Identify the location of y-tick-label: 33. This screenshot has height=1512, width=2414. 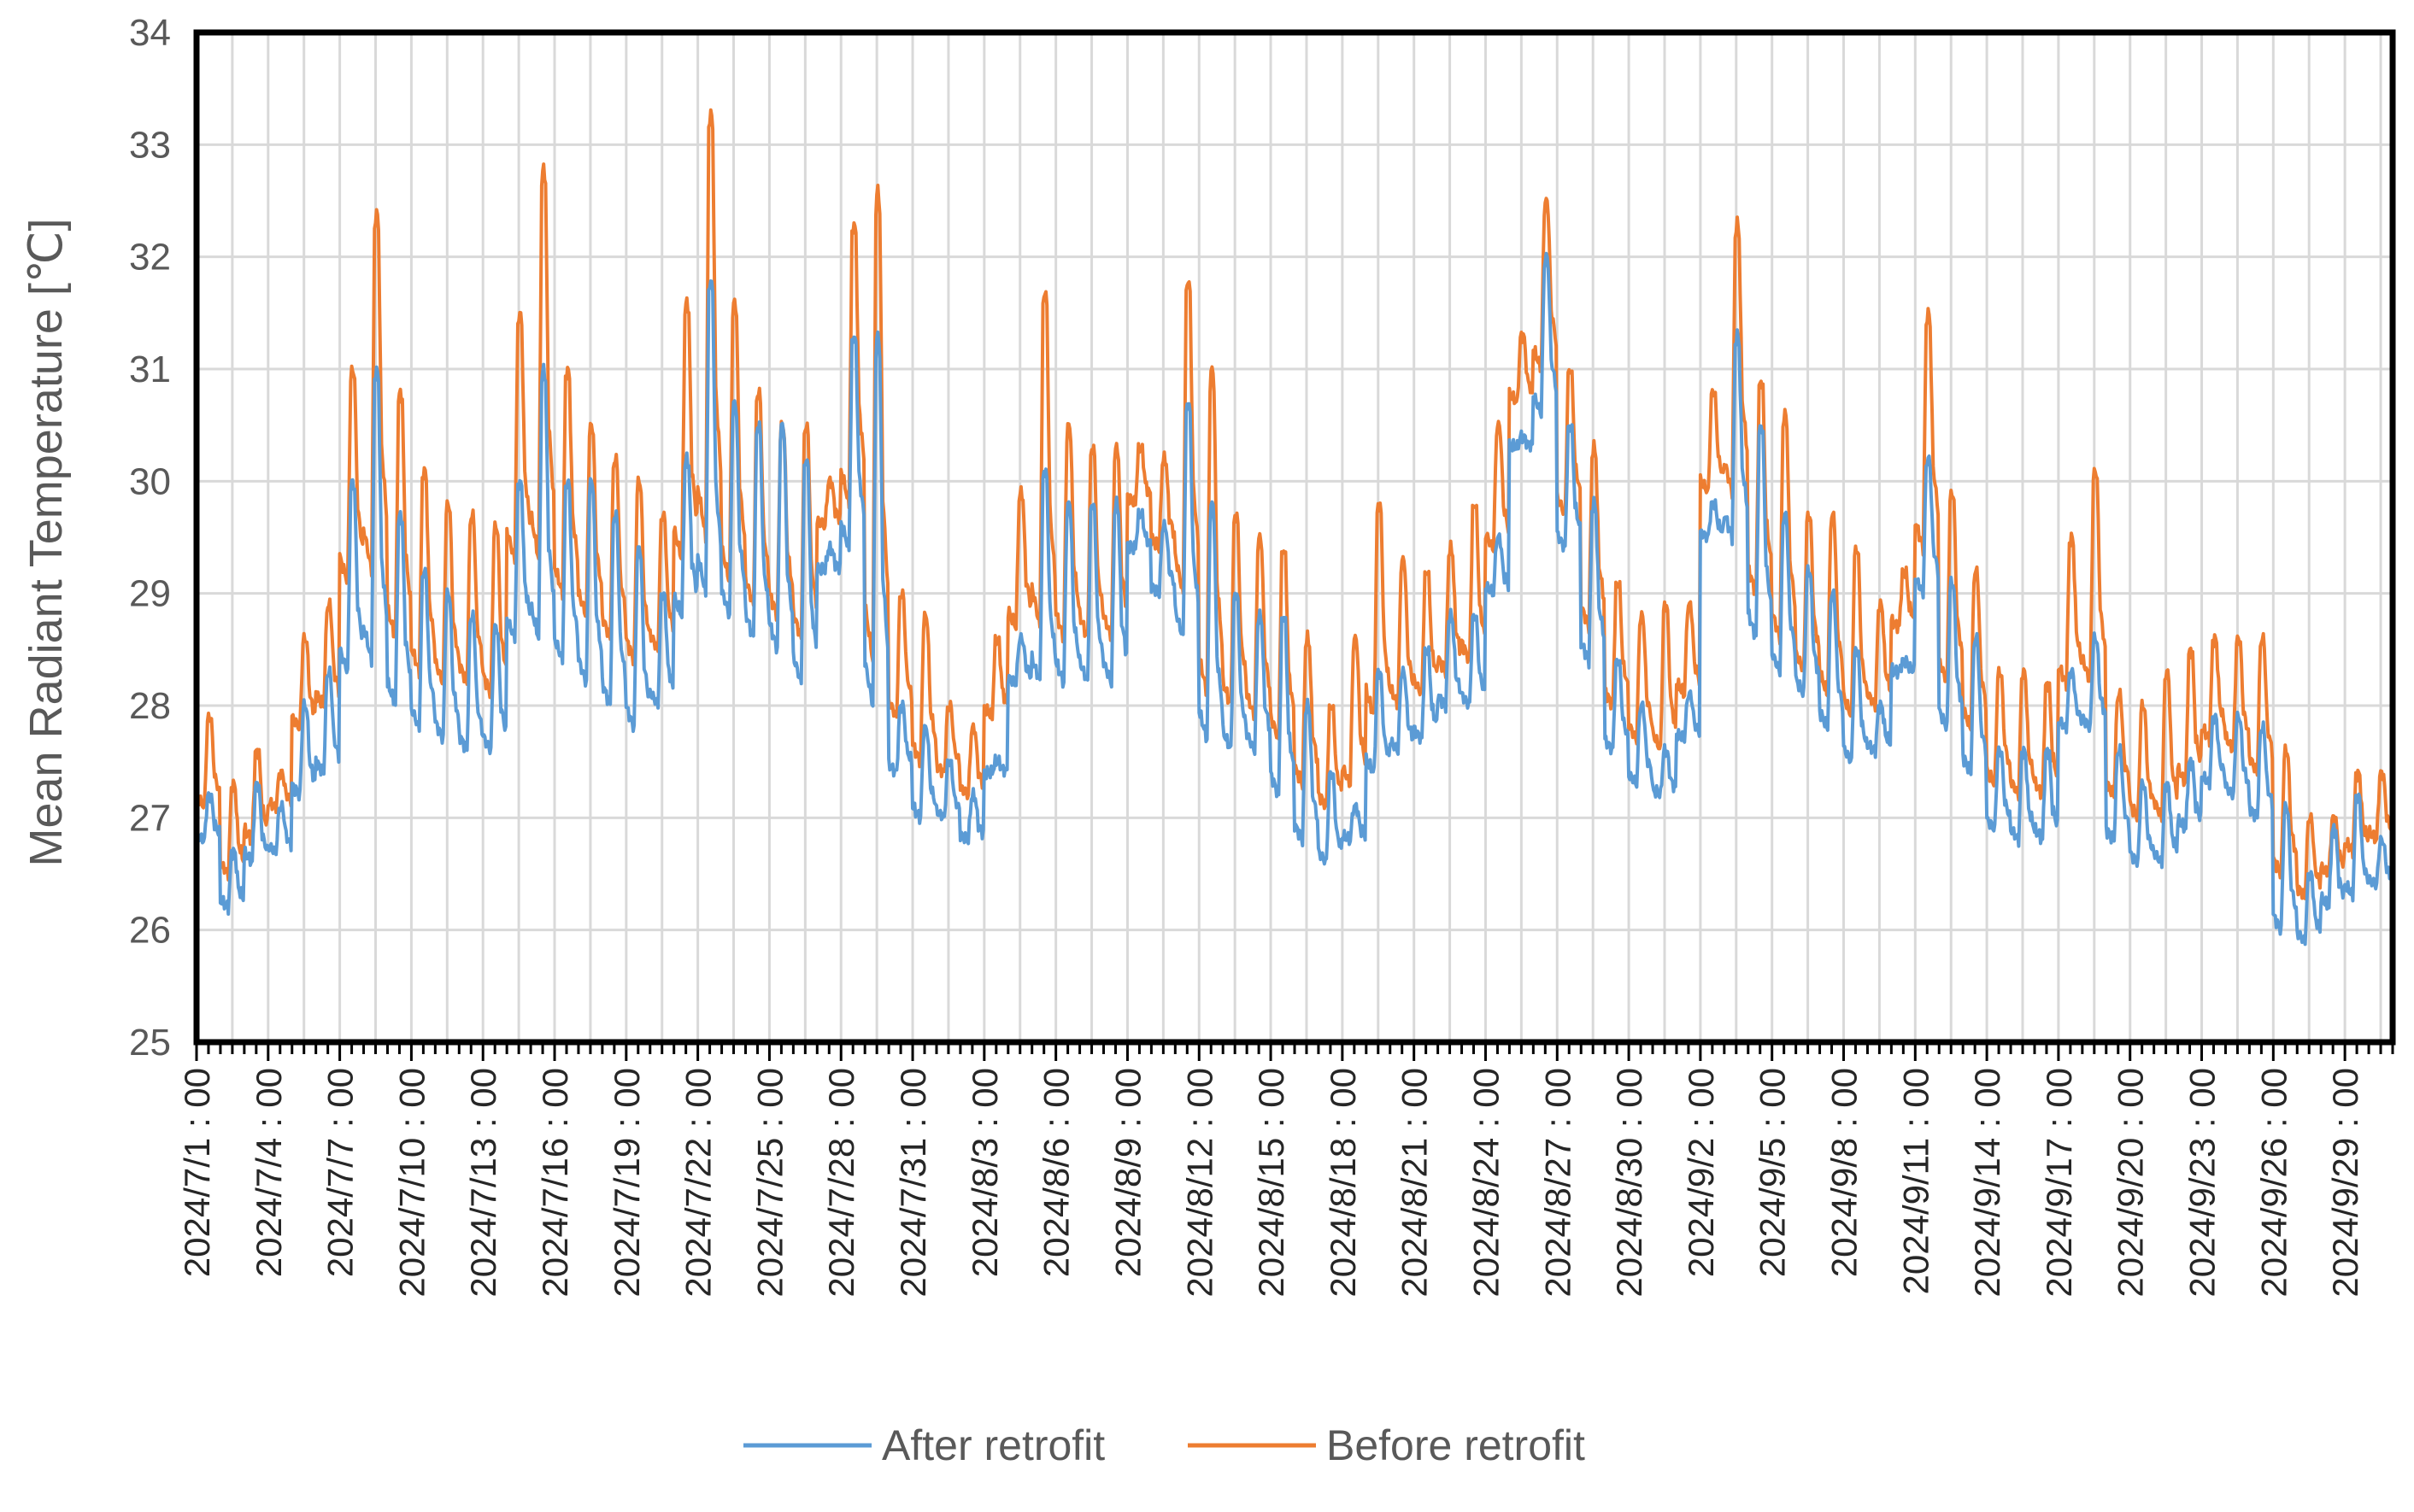
(150, 145).